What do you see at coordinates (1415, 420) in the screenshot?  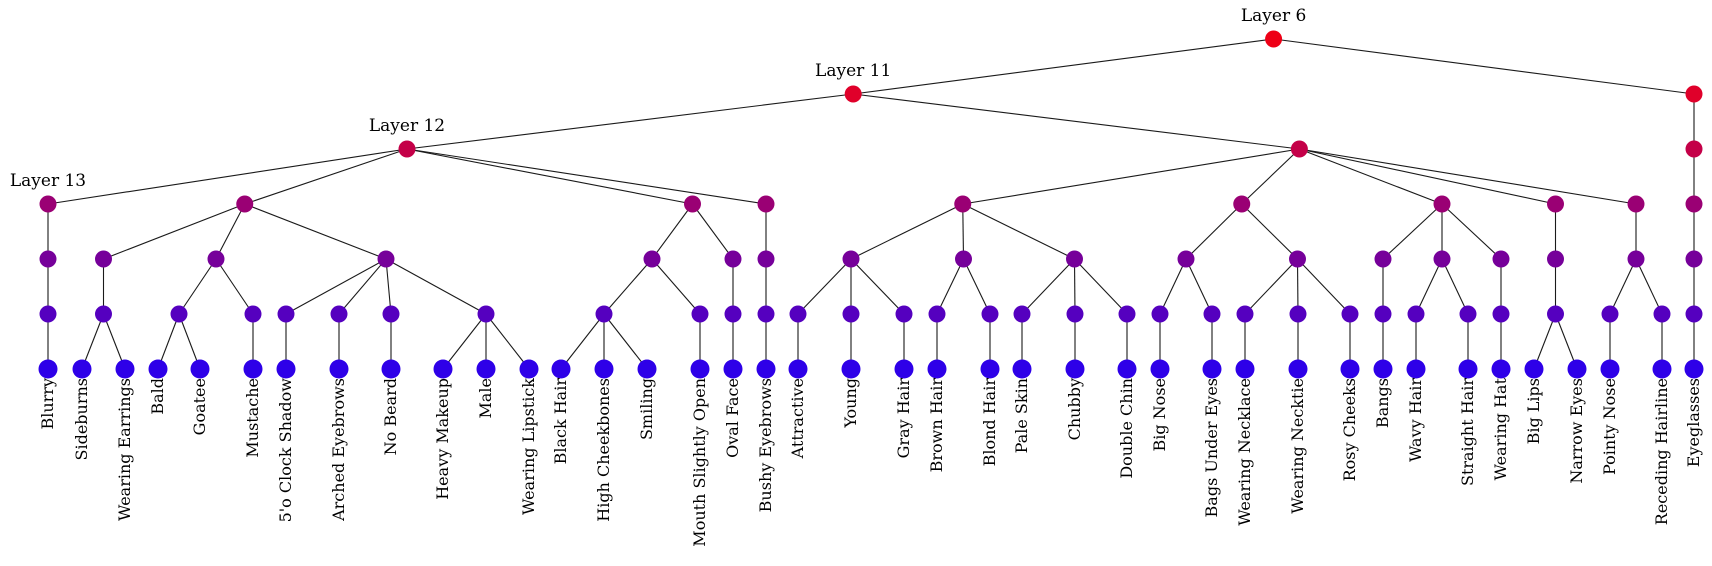 I see `attribute-label: Wavy Hair` at bounding box center [1415, 420].